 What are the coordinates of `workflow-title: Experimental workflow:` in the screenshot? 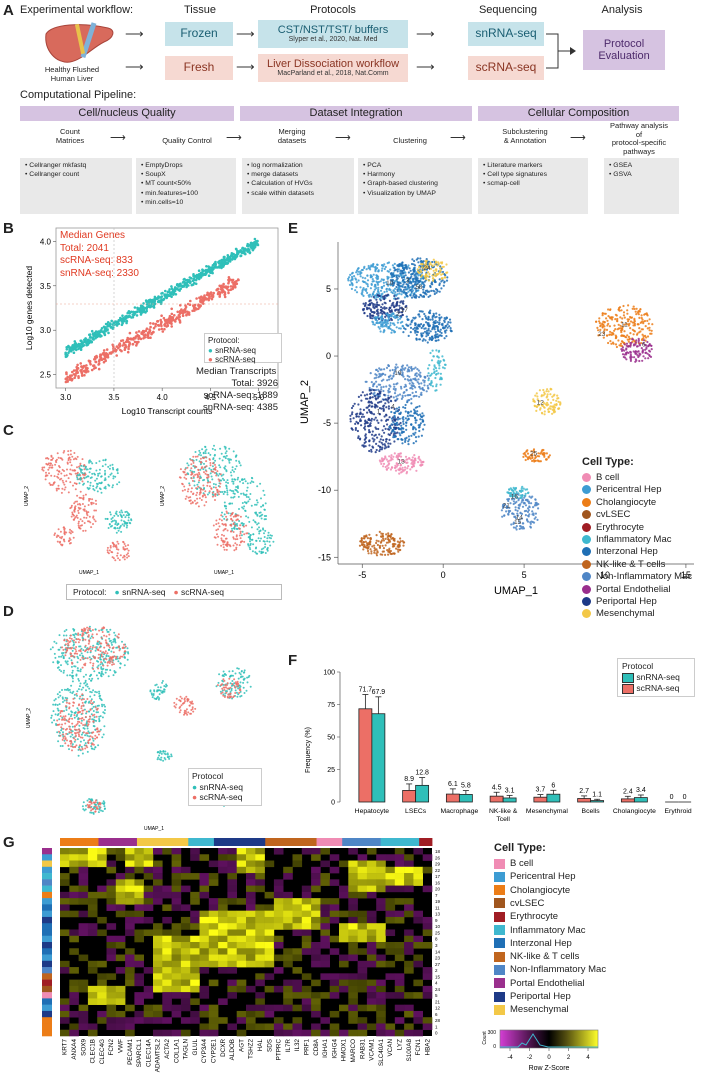 It's located at (77, 10).